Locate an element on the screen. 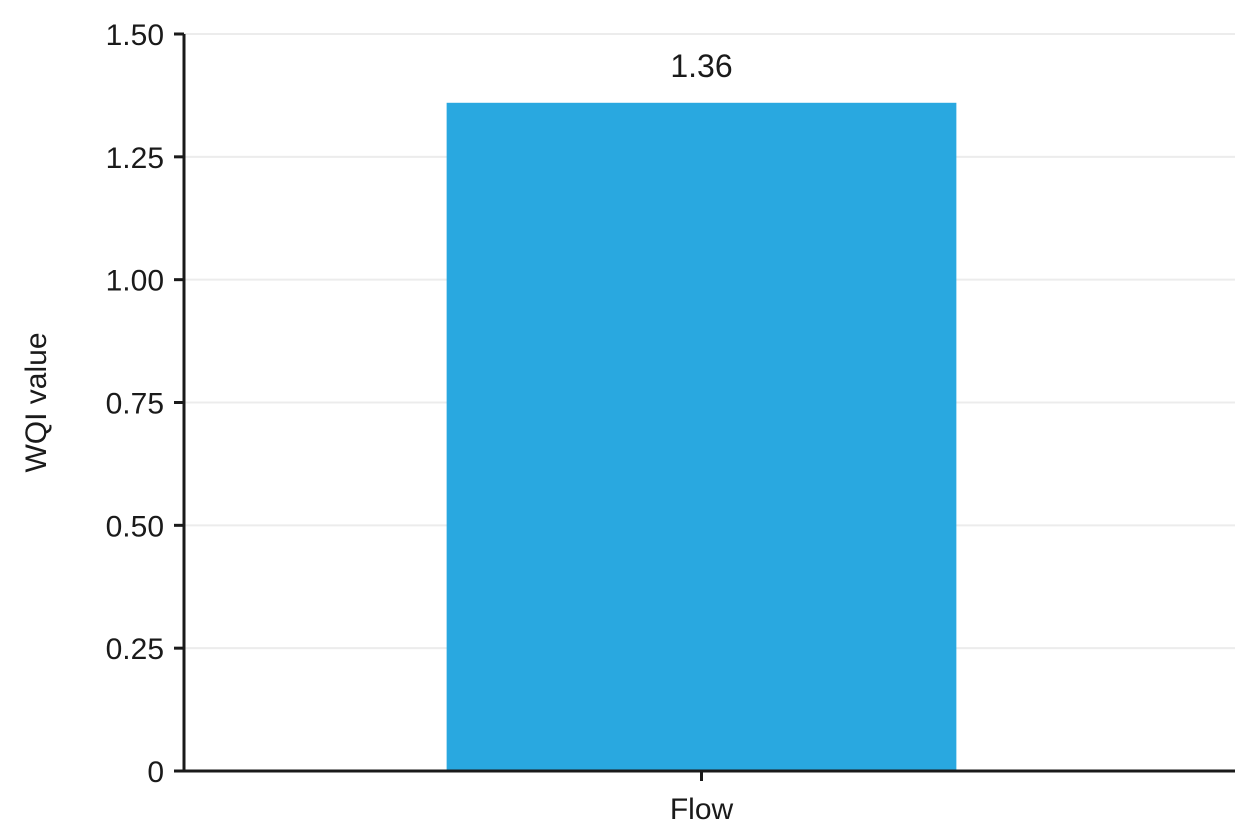 The width and height of the screenshot is (1235, 828). y-axis-ticks: 0 0.25 0.50 0.75 1.00 1.25 1.50 is located at coordinates (145, 404).